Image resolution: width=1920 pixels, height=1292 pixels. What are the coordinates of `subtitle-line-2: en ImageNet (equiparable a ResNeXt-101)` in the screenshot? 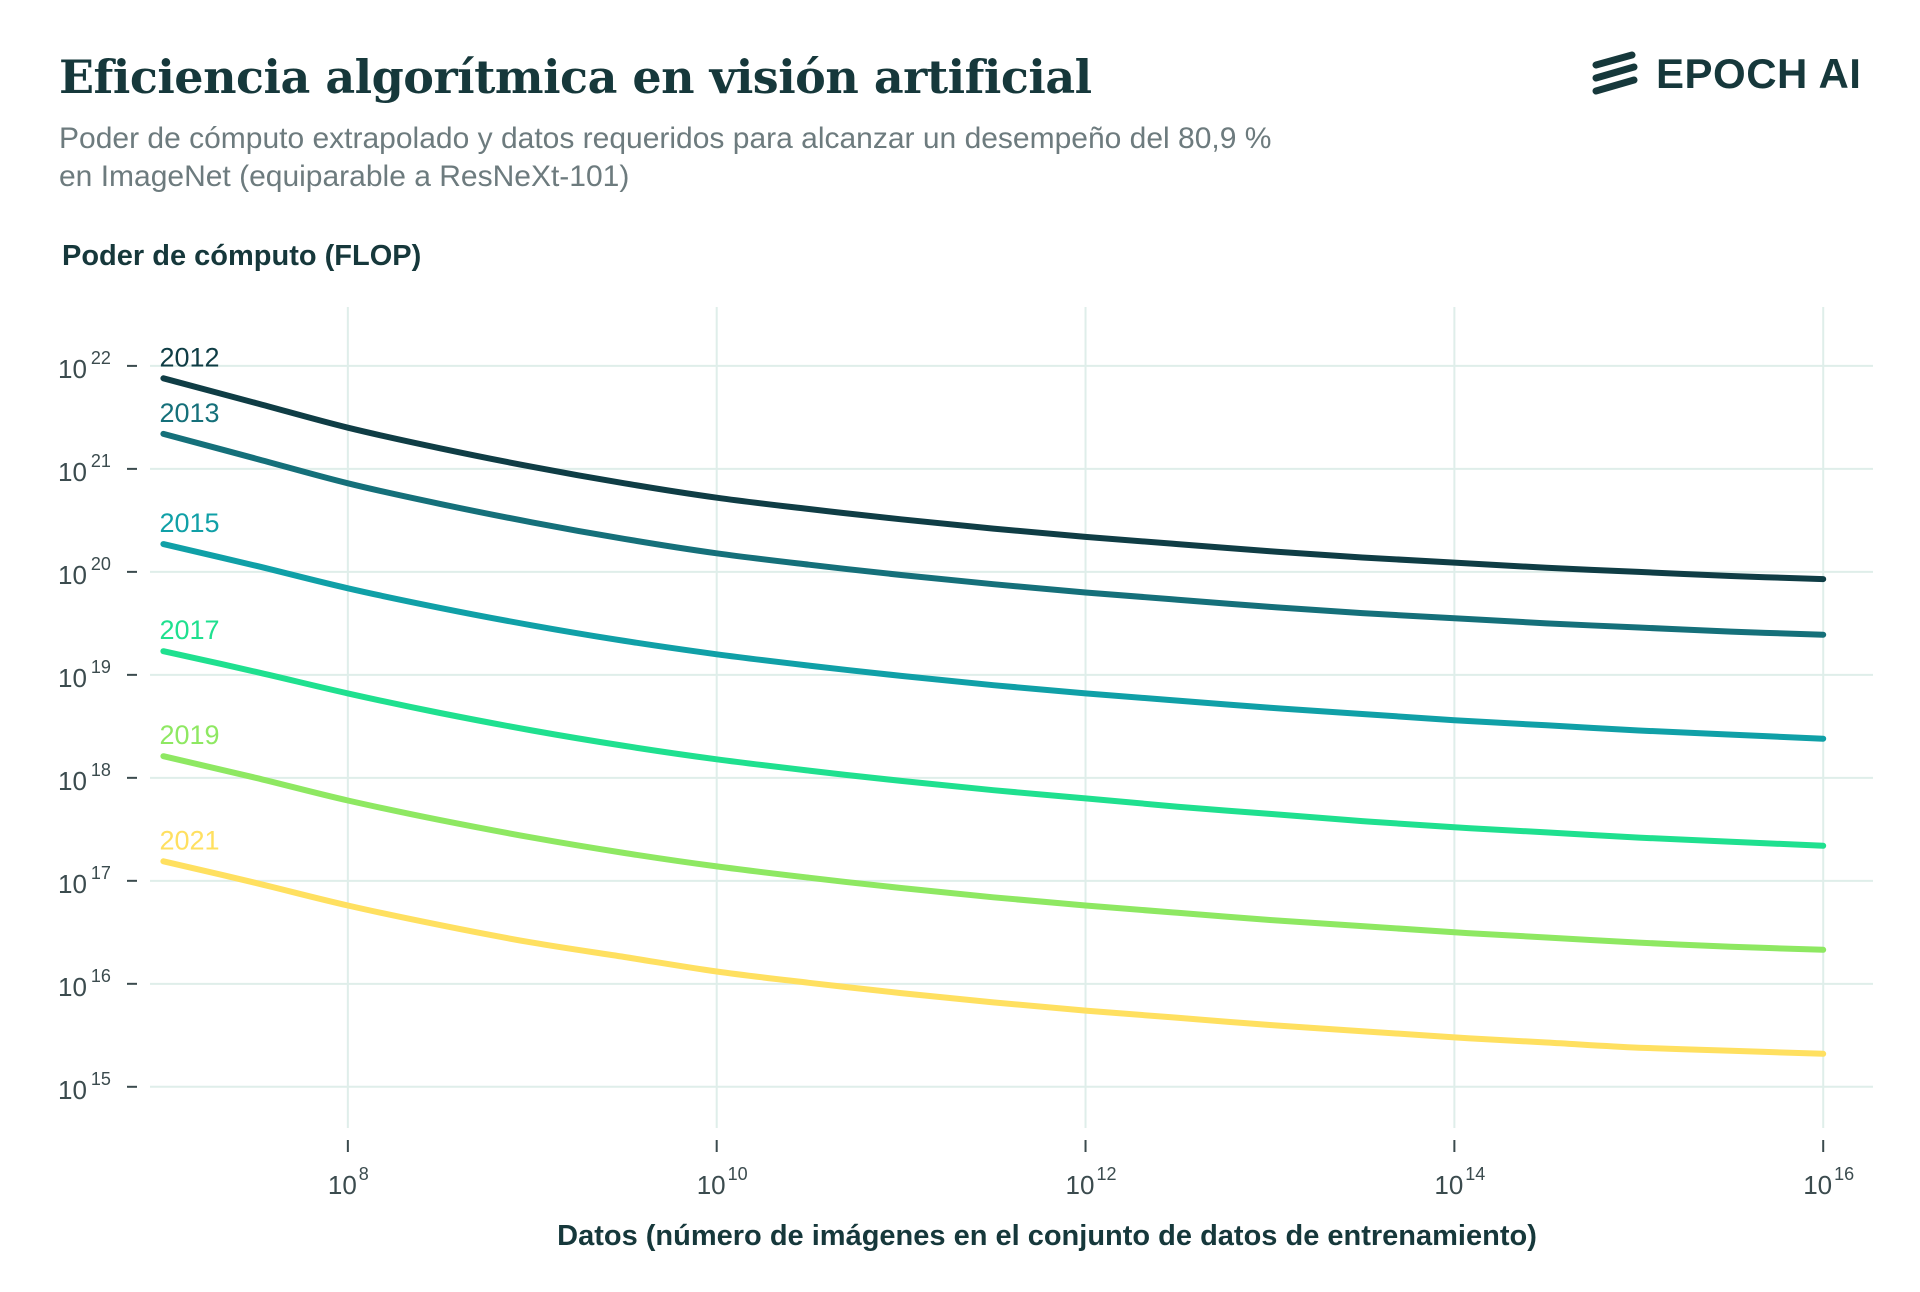 It's located at (344, 176).